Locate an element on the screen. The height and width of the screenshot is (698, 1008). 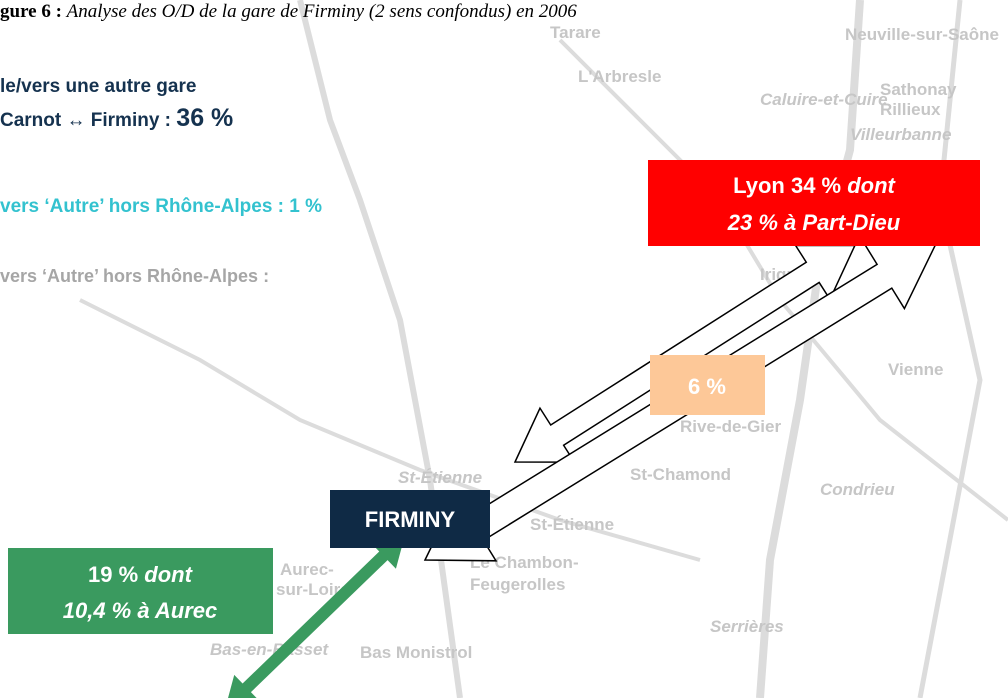
map-label: Bas-en-Basset is located at coordinates (269, 649).